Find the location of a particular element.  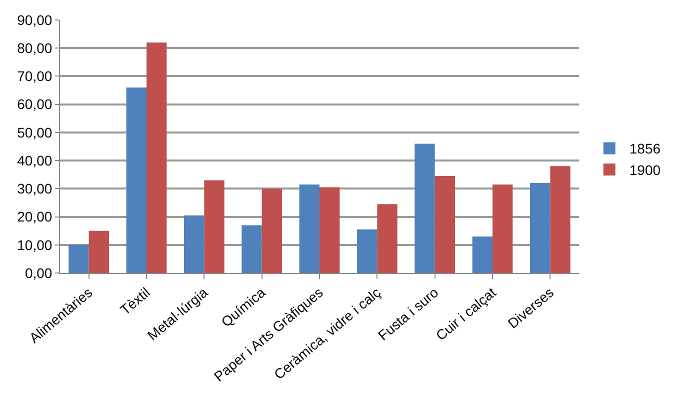

y-tick-label: 60,00 is located at coordinates (34, 104).